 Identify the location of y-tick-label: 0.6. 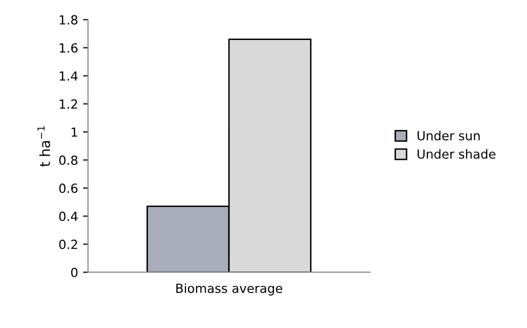
(68, 188).